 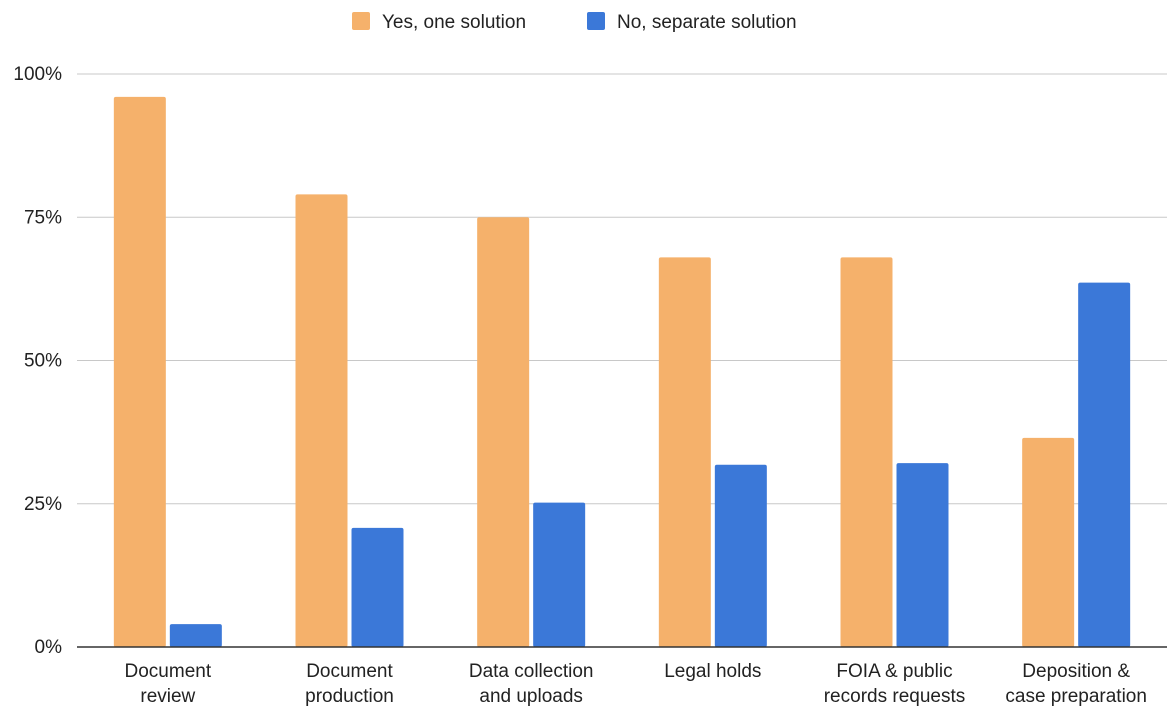 I want to click on y-axis-tick-labels: 0% 25% 50% 75% 100%, so click(x=37, y=361).